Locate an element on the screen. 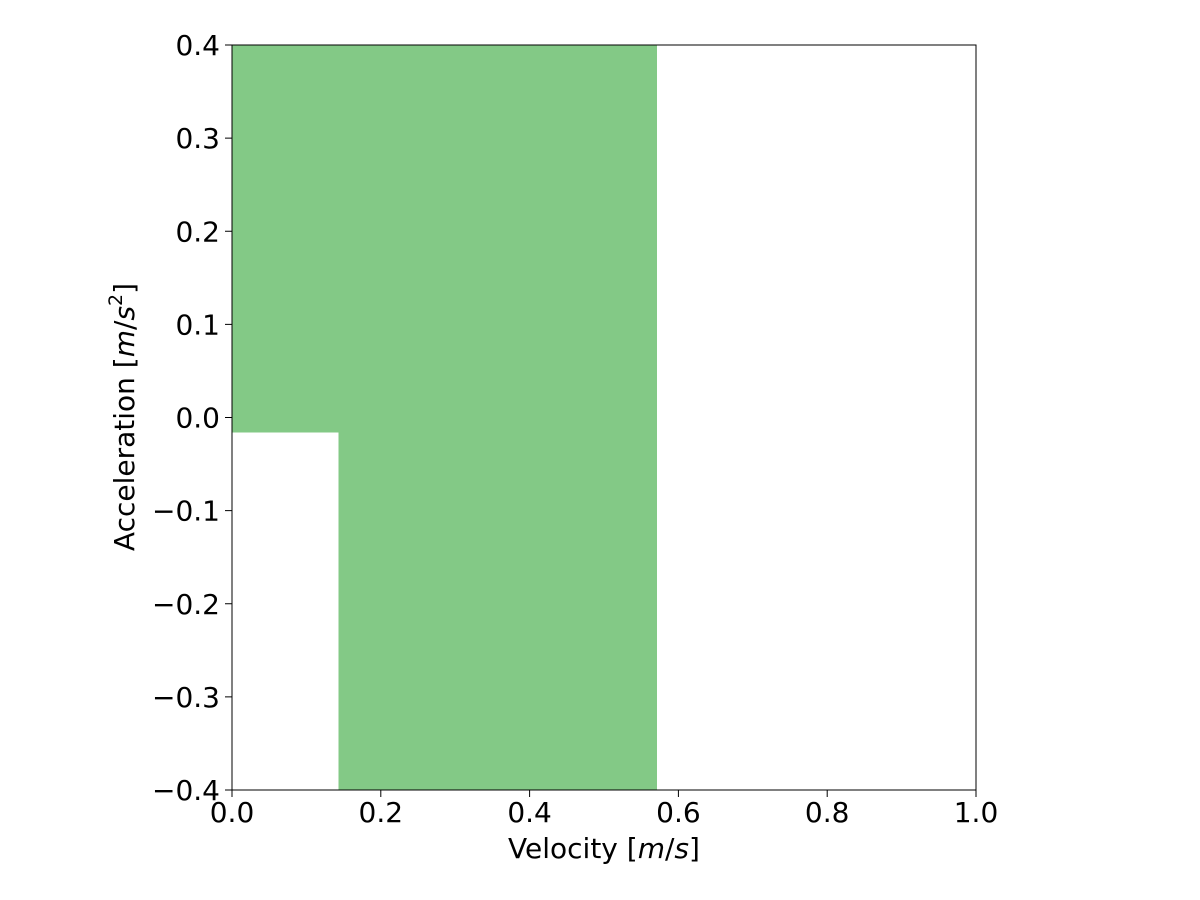 This screenshot has height=900, width=1200. x-tick-label: 0.8 is located at coordinates (827, 812).